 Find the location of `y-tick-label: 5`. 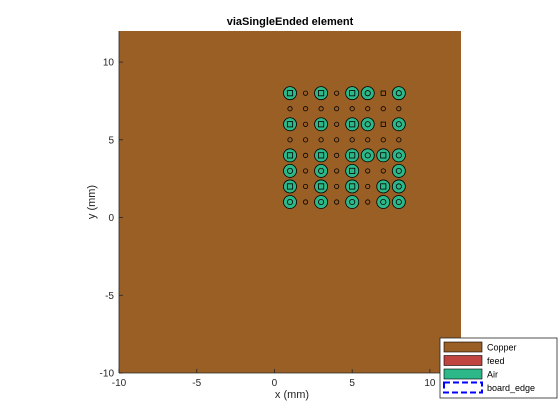

y-tick-label: 5 is located at coordinates (111, 140).